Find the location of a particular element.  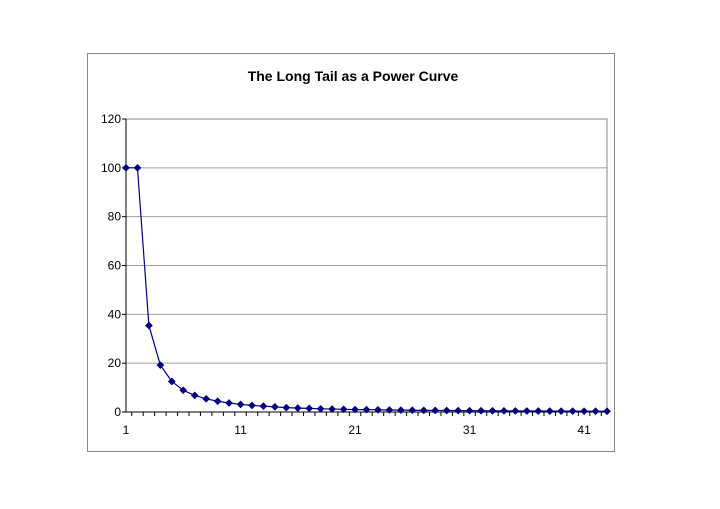

y-tick-labels: 0 20 40 60 80 100 120 is located at coordinates (111, 265).